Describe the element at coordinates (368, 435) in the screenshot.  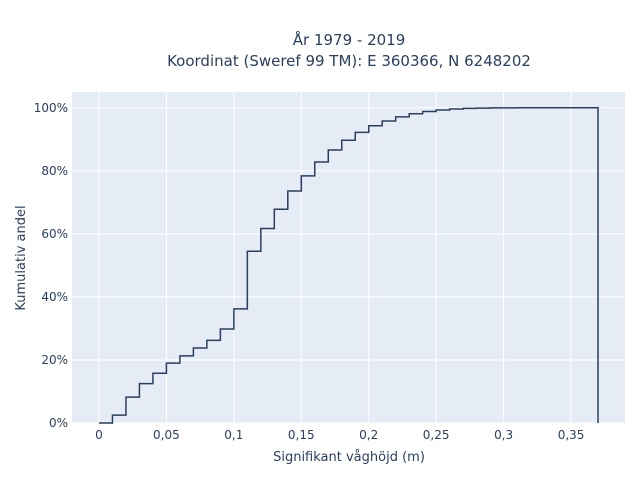
I see `x-tick-label: 0,2` at that location.